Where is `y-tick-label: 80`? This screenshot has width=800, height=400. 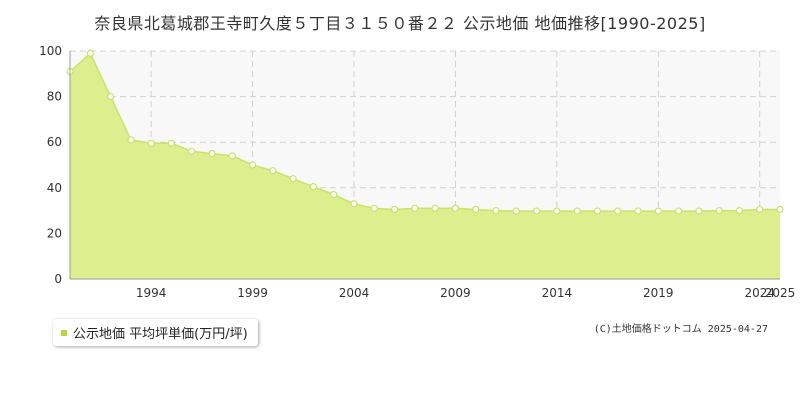
y-tick-label: 80 is located at coordinates (54, 97).